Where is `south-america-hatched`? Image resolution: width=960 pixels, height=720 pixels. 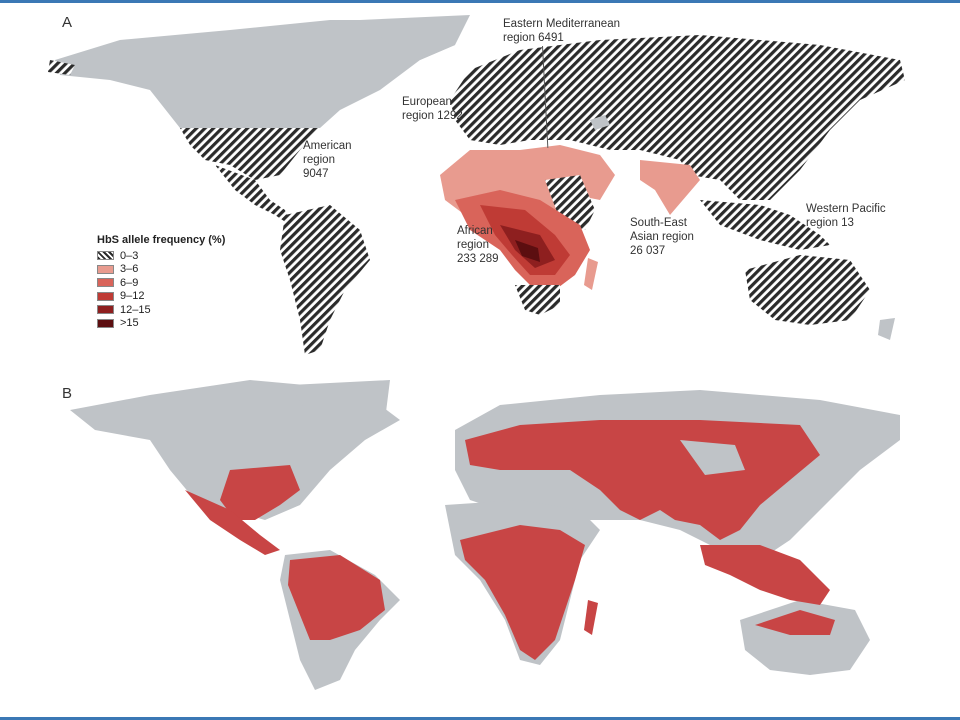 south-america-hatched is located at coordinates (325, 280).